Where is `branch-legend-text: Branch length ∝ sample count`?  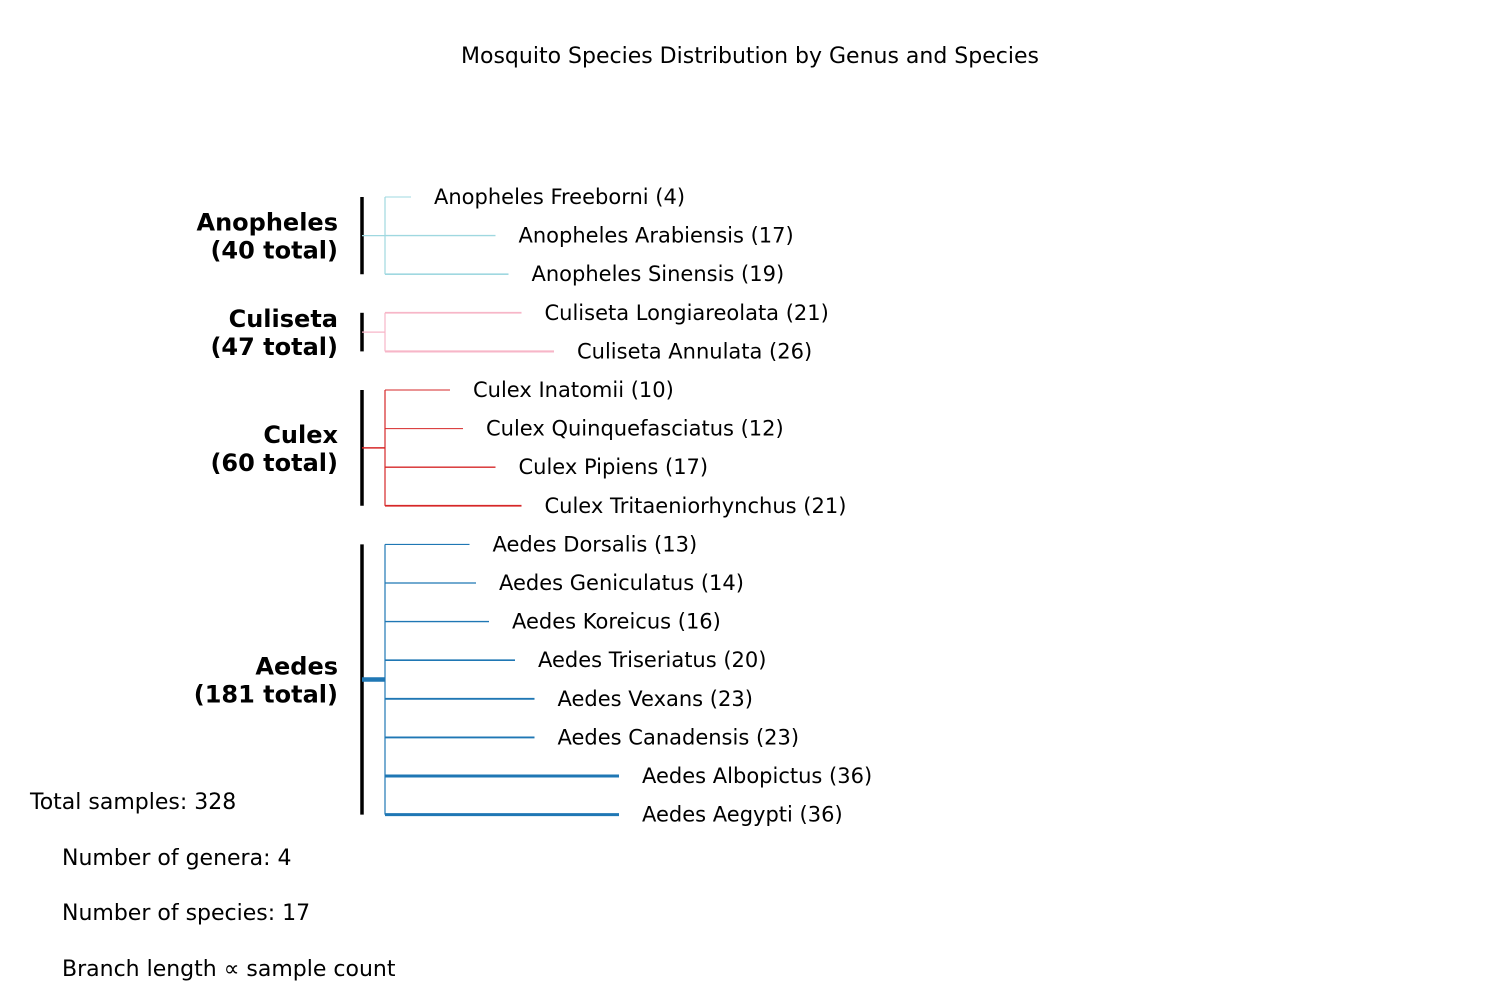 branch-legend-text: Branch length ∝ sample count is located at coordinates (229, 969).